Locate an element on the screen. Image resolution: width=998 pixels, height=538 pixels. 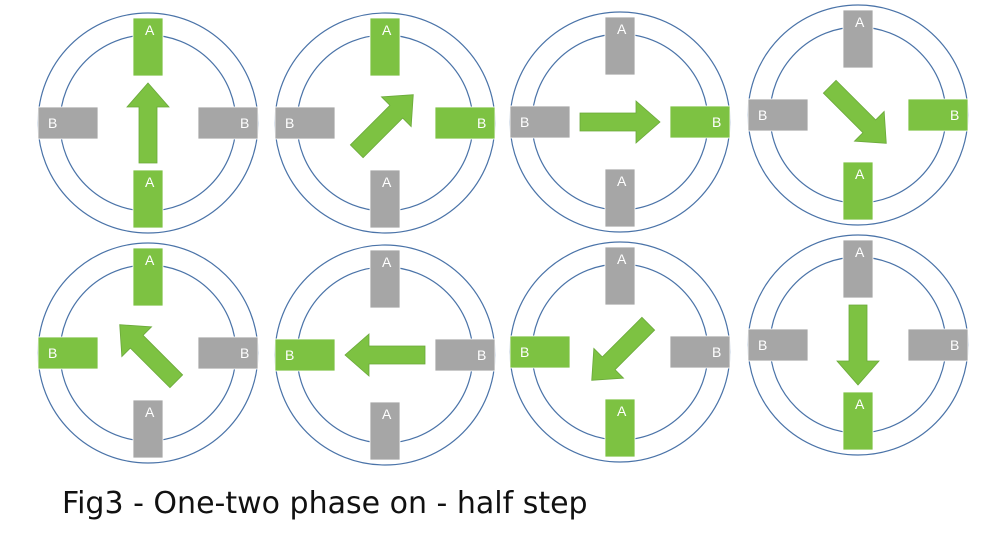
motor-4: A A B B is located at coordinates (858, 115).